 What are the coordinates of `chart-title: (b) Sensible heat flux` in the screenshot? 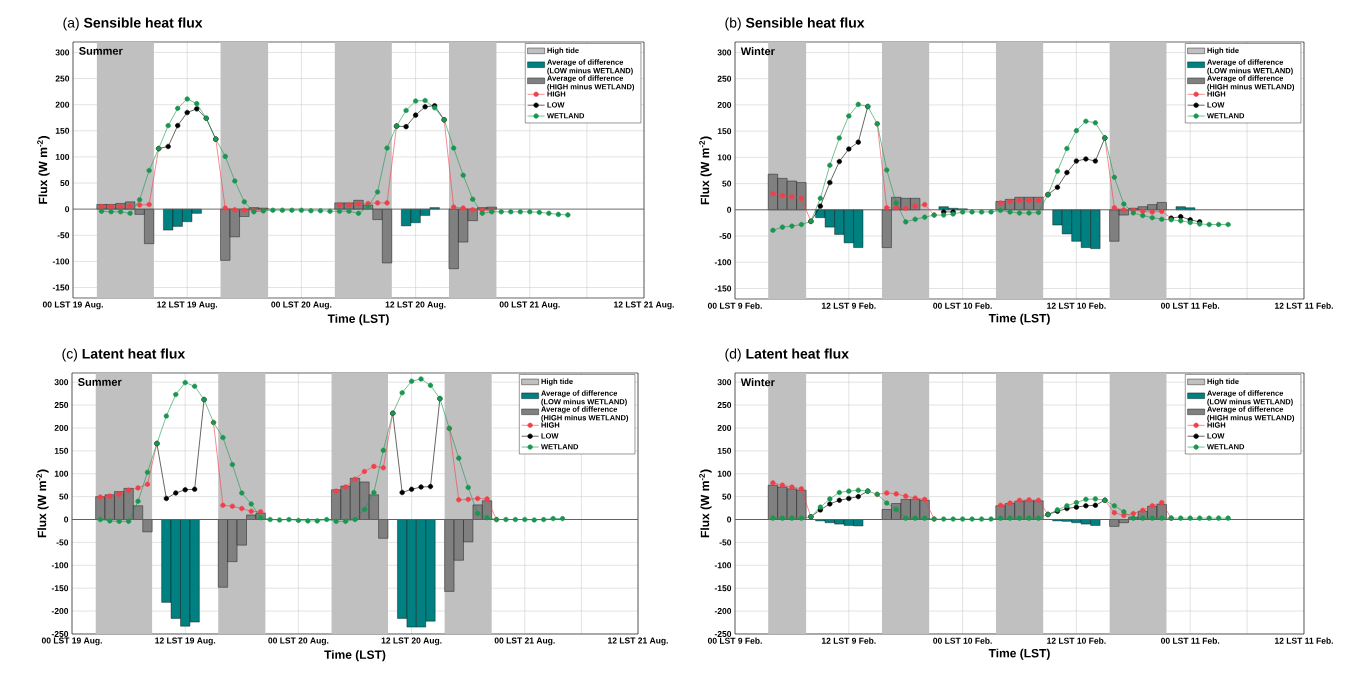 It's located at (795, 24).